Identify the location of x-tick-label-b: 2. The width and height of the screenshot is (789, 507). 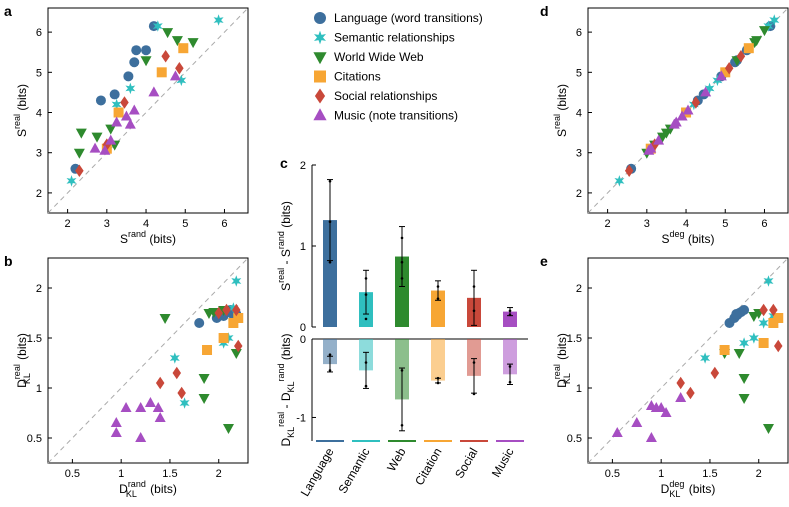
(219, 474).